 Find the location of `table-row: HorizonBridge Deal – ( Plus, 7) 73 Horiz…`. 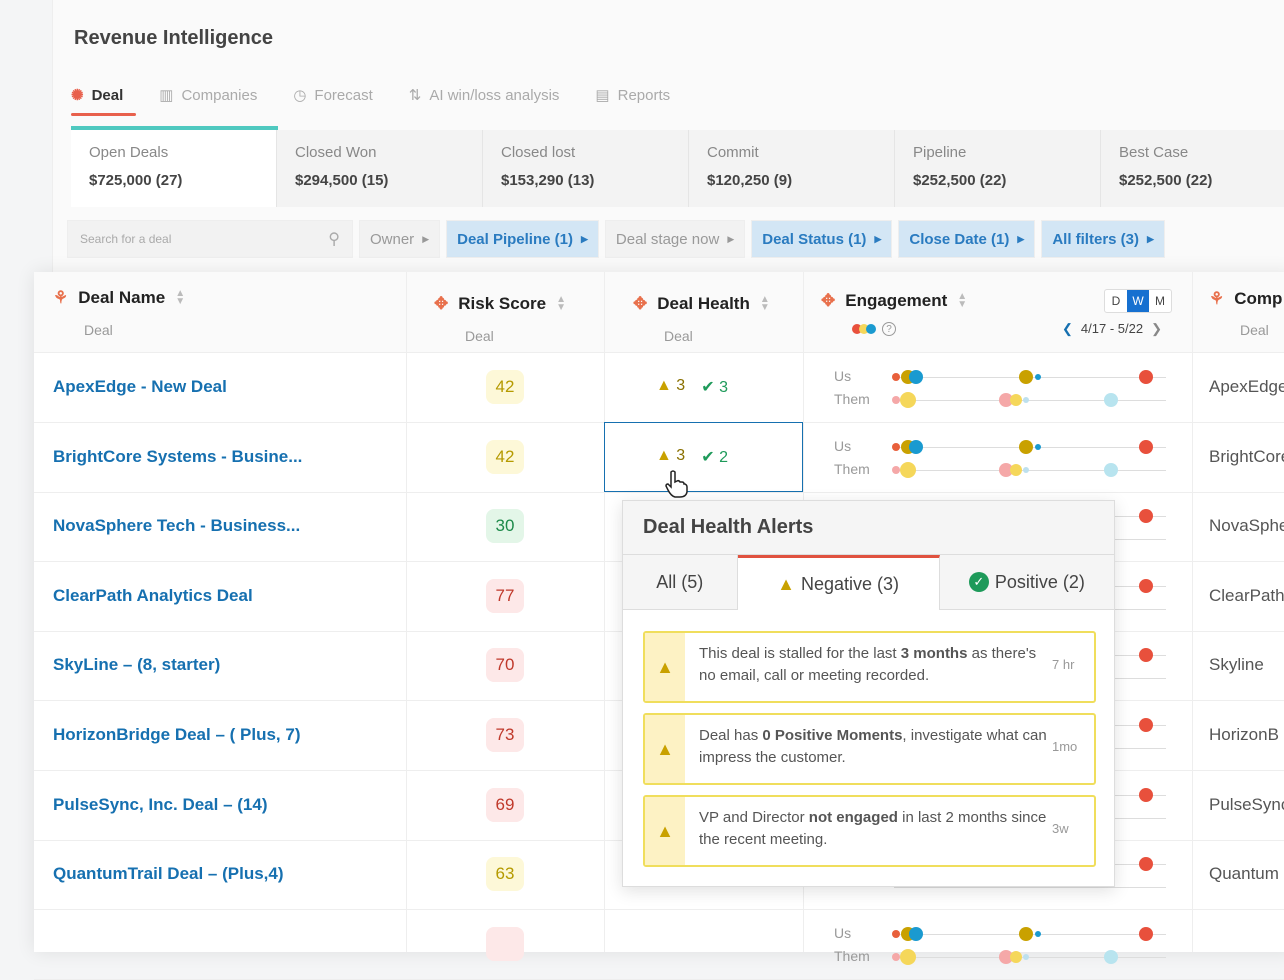

table-row: HorizonBridge Deal – ( Plus, 7) 73 Horiz… is located at coordinates (659, 736).